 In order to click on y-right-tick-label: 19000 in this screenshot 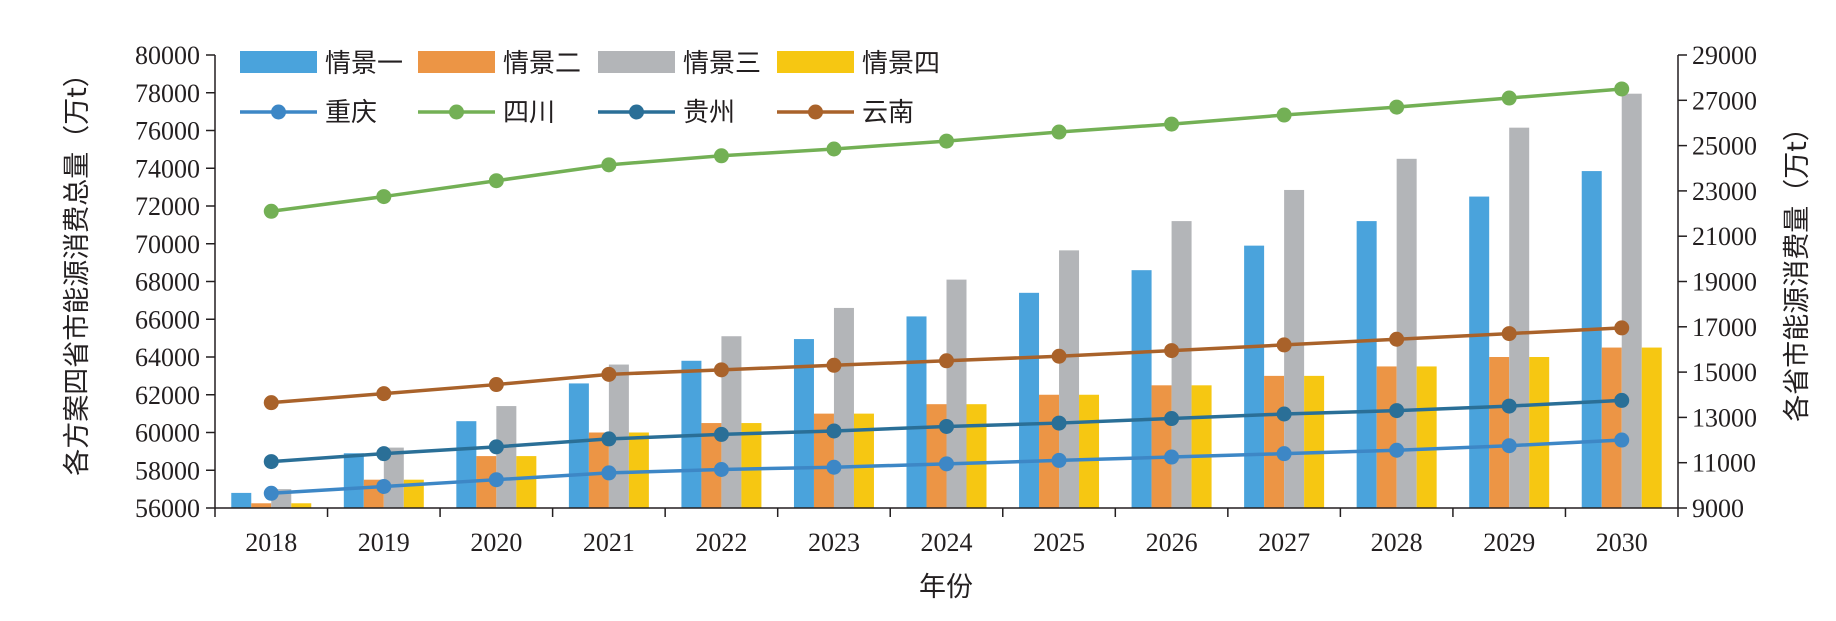, I will do `click(1724, 282)`.